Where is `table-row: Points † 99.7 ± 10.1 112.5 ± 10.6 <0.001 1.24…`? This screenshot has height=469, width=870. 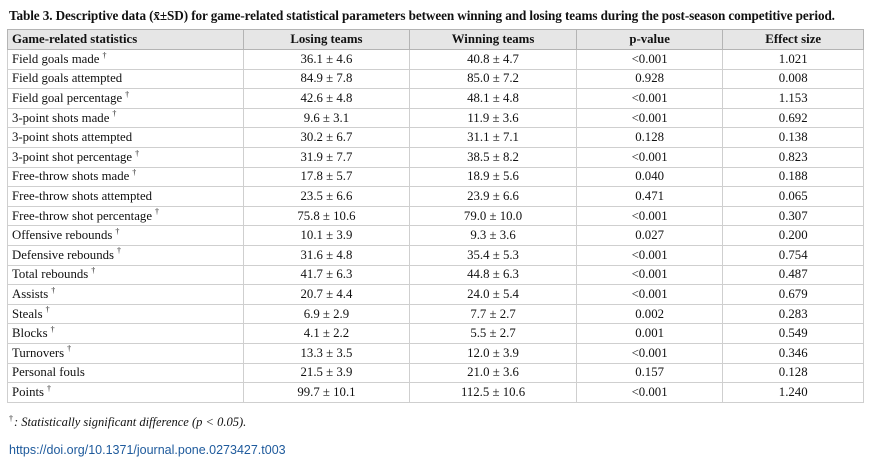
table-row: Points † 99.7 ± 10.1 112.5 ± 10.6 <0.001 1.24… is located at coordinates (435, 392).